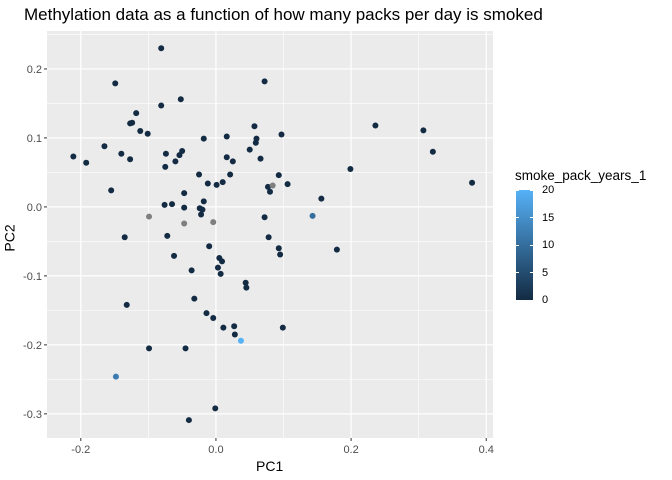 The width and height of the screenshot is (672, 480). Describe the element at coordinates (581, 175) in the screenshot. I see `colorbar-title: smoke_pack_years_1` at that location.